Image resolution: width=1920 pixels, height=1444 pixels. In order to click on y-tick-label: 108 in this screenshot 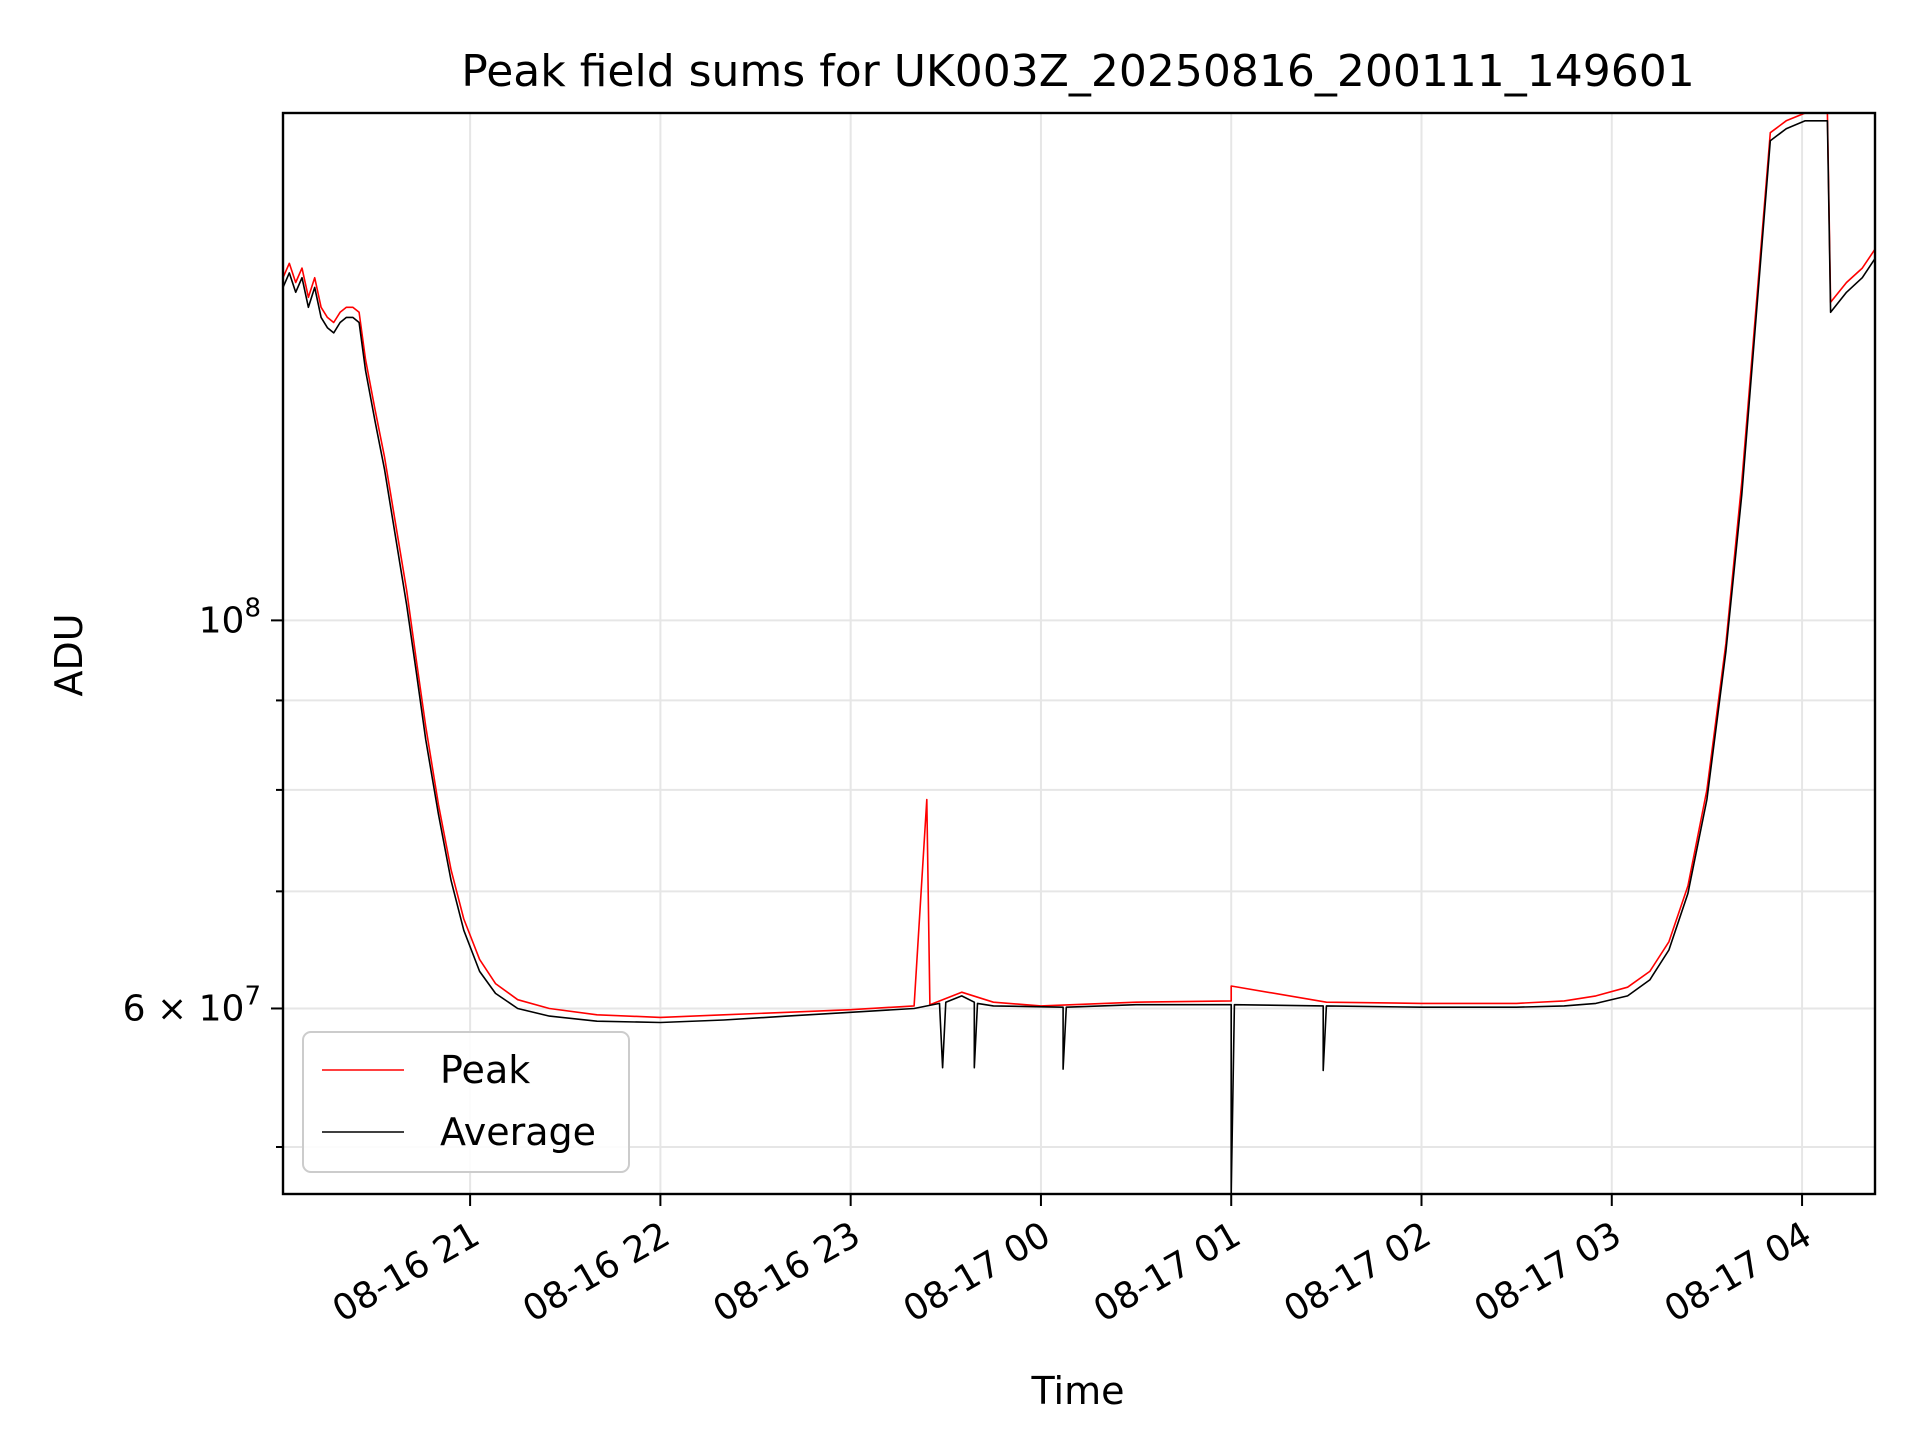, I will do `click(230, 617)`.